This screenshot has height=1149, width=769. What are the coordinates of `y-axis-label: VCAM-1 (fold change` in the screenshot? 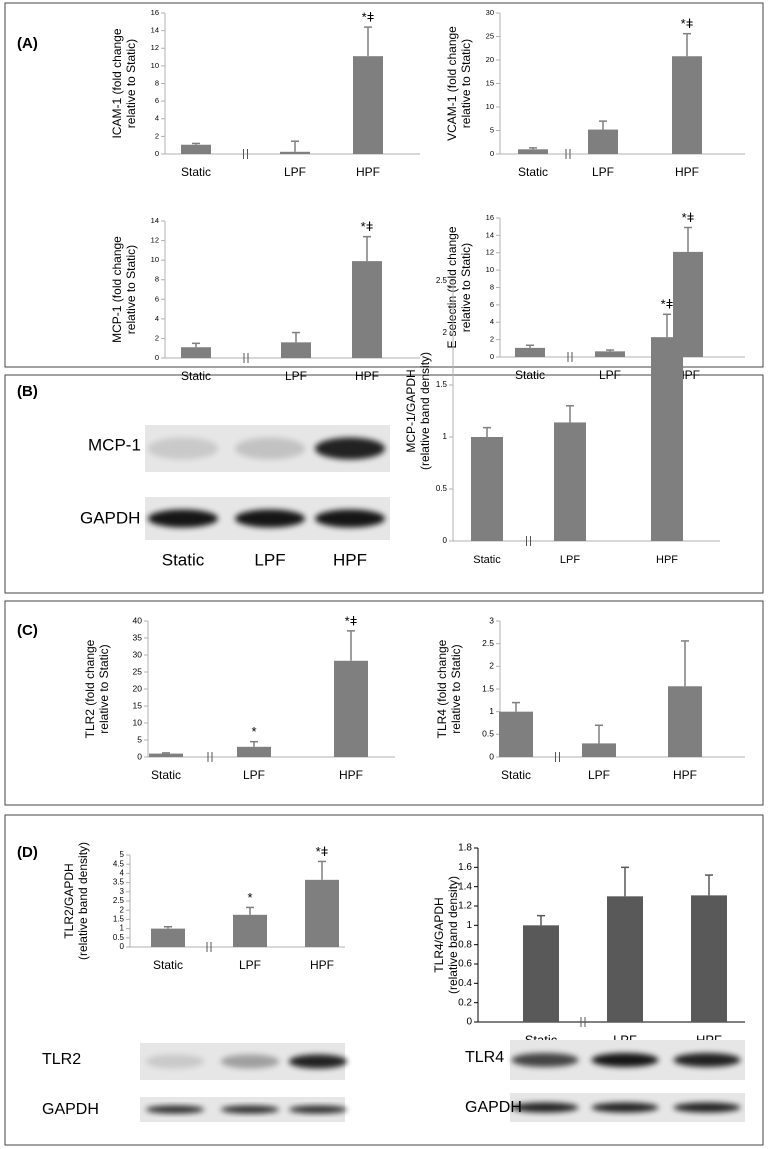 It's located at (452, 83).